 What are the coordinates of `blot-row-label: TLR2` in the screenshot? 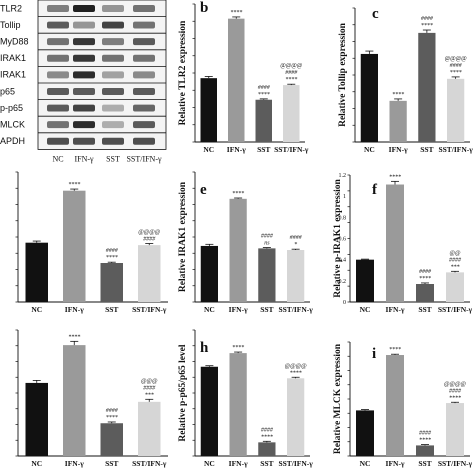 It's located at (11, 8).